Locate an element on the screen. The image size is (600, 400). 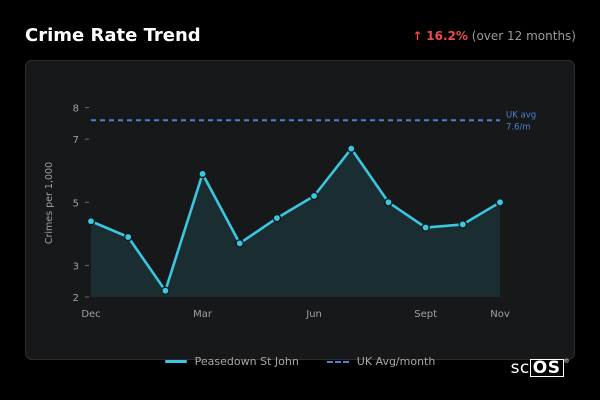
change-period: (over 12 months) is located at coordinates (523, 36).